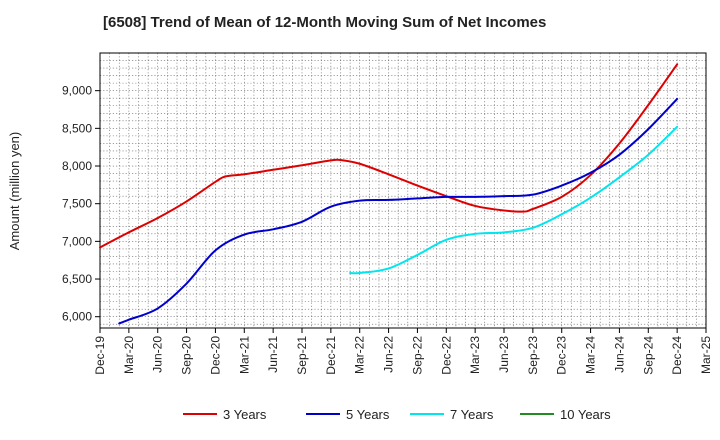 The width and height of the screenshot is (720, 440). What do you see at coordinates (245, 414) in the screenshot?
I see `legend-label: 3 Years` at bounding box center [245, 414].